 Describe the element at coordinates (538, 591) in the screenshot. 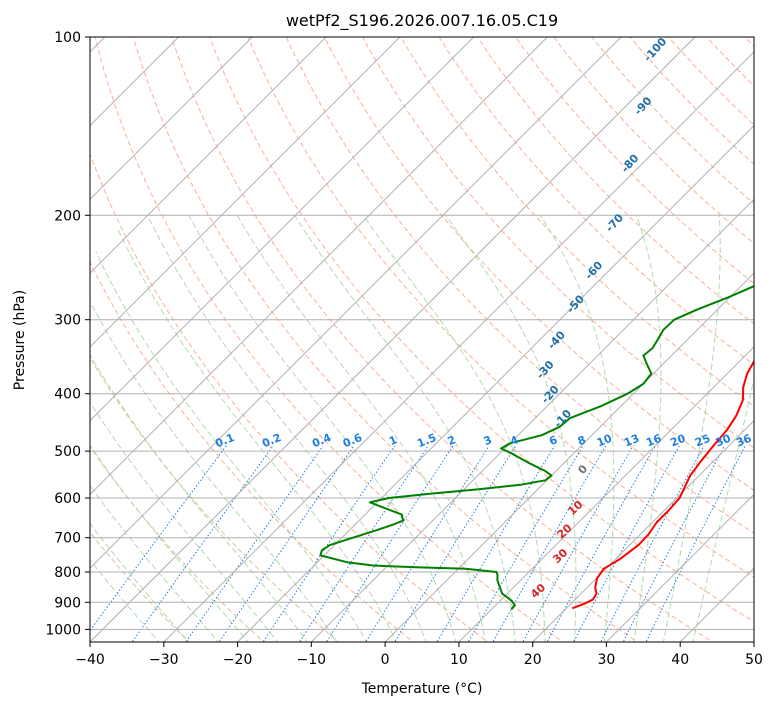

I see `moist-adiabat-label: 40` at that location.